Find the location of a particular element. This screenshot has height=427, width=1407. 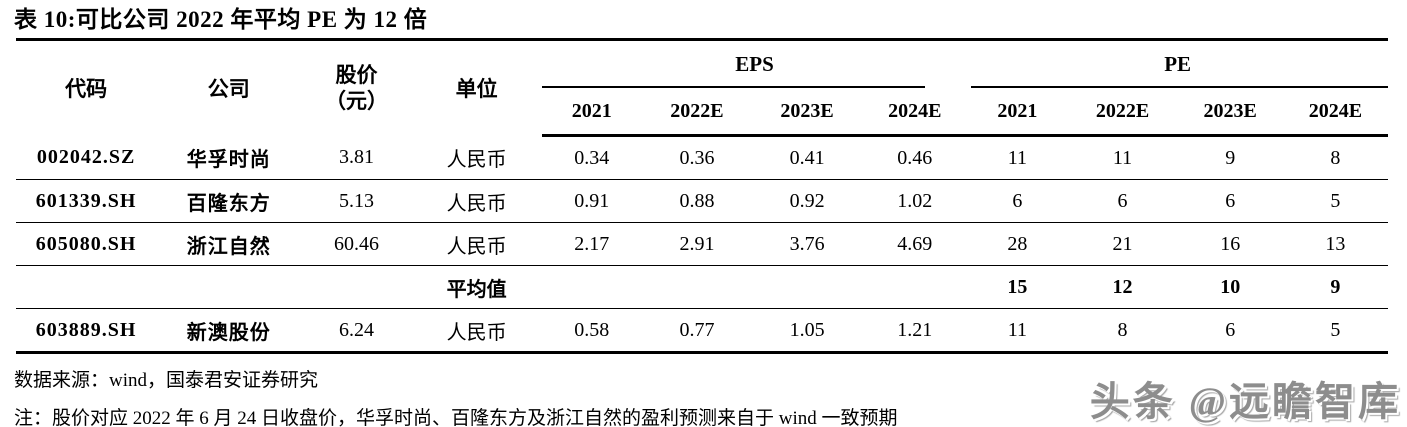

cell-pe-2022e: 21 is located at coordinates (1122, 244).